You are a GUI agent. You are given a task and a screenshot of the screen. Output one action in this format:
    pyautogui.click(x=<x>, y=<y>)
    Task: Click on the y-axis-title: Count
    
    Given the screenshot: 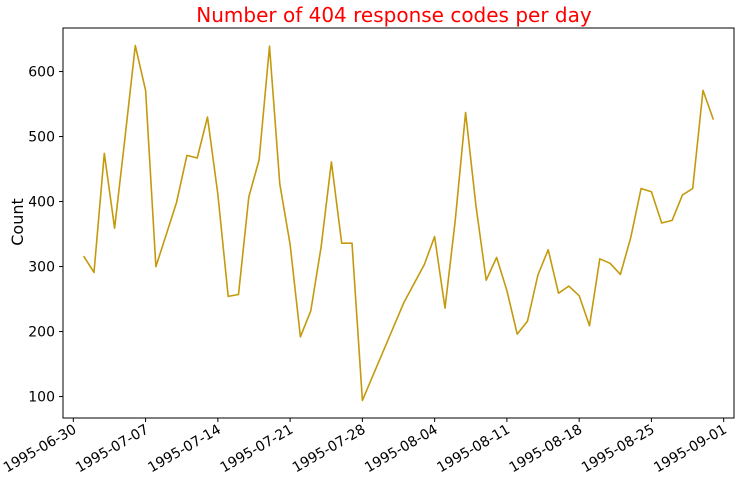 What is the action you would take?
    pyautogui.click(x=17, y=222)
    